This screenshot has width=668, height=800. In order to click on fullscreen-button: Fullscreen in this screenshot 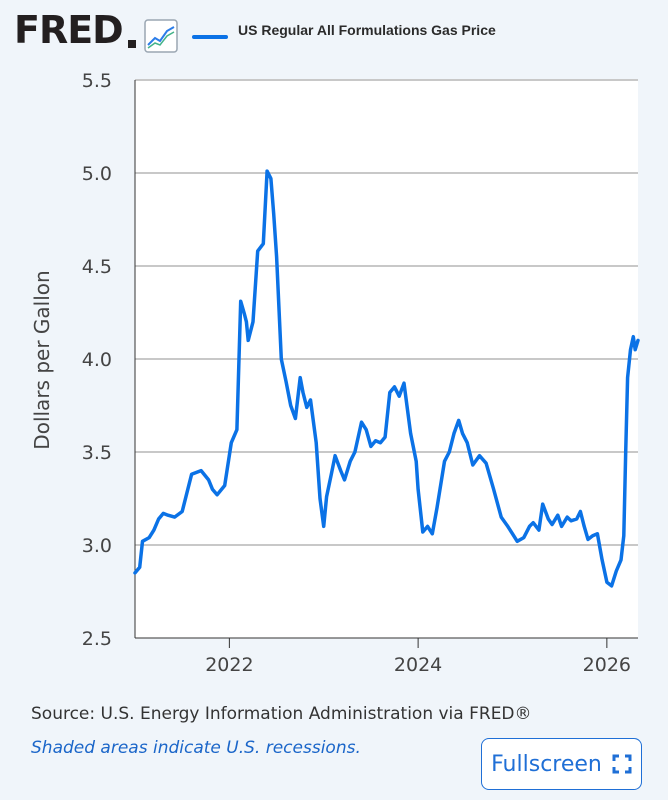, I will do `click(561, 764)`.